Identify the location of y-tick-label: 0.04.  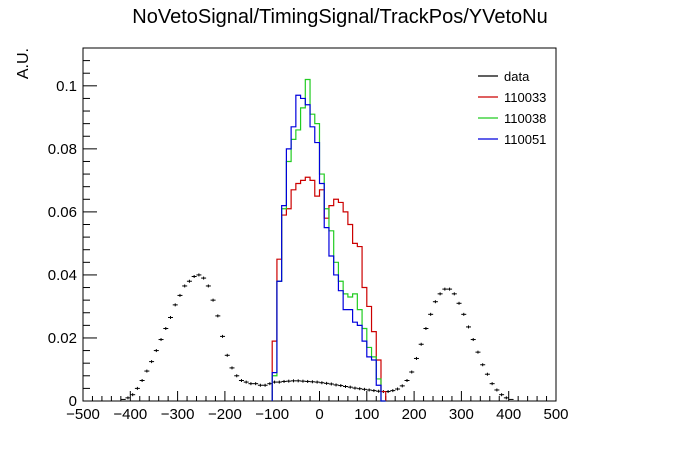
(62, 275).